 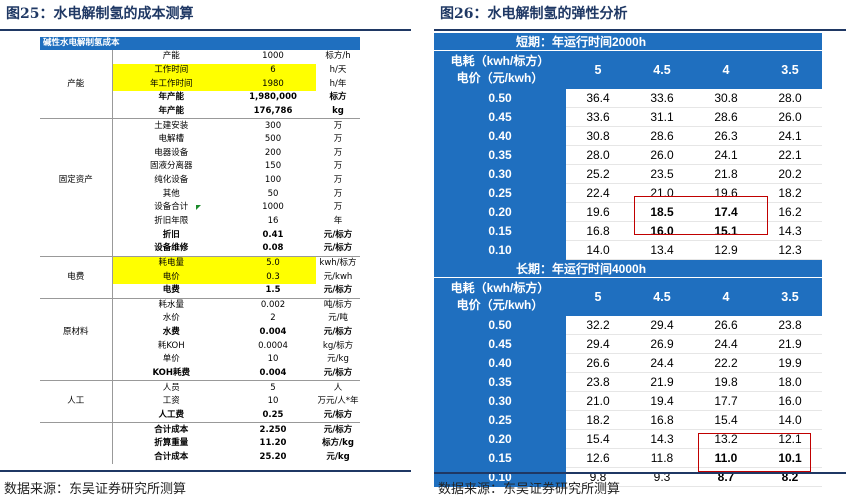 What do you see at coordinates (598, 344) in the screenshot?
I see `cost-cell: 29.4` at bounding box center [598, 344].